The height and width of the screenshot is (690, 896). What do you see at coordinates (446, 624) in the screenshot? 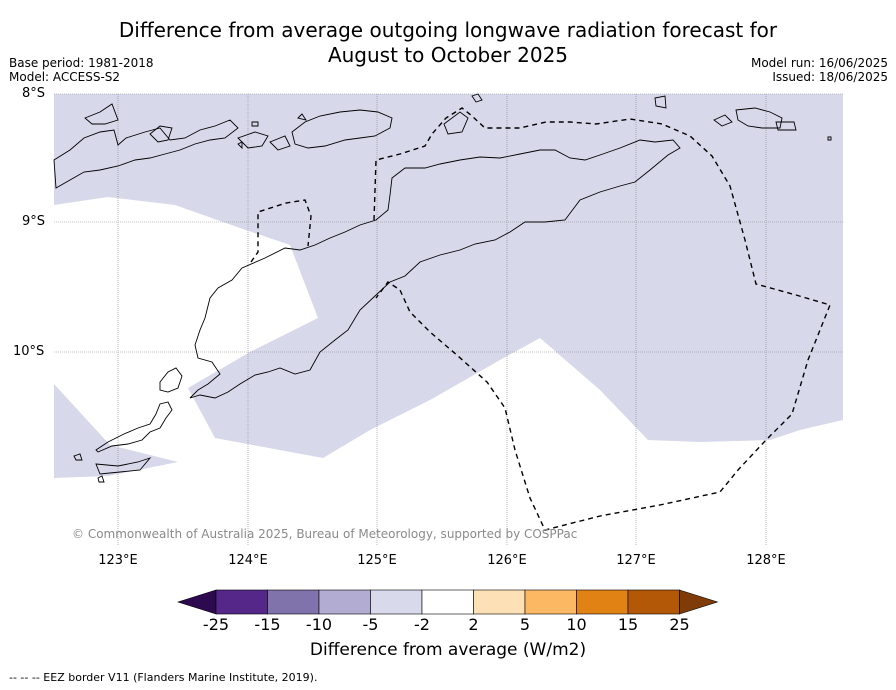
I see `colorbar-tick-labels: -25 -15 -10 -5 -2 2 5 10 15 25` at bounding box center [446, 624].